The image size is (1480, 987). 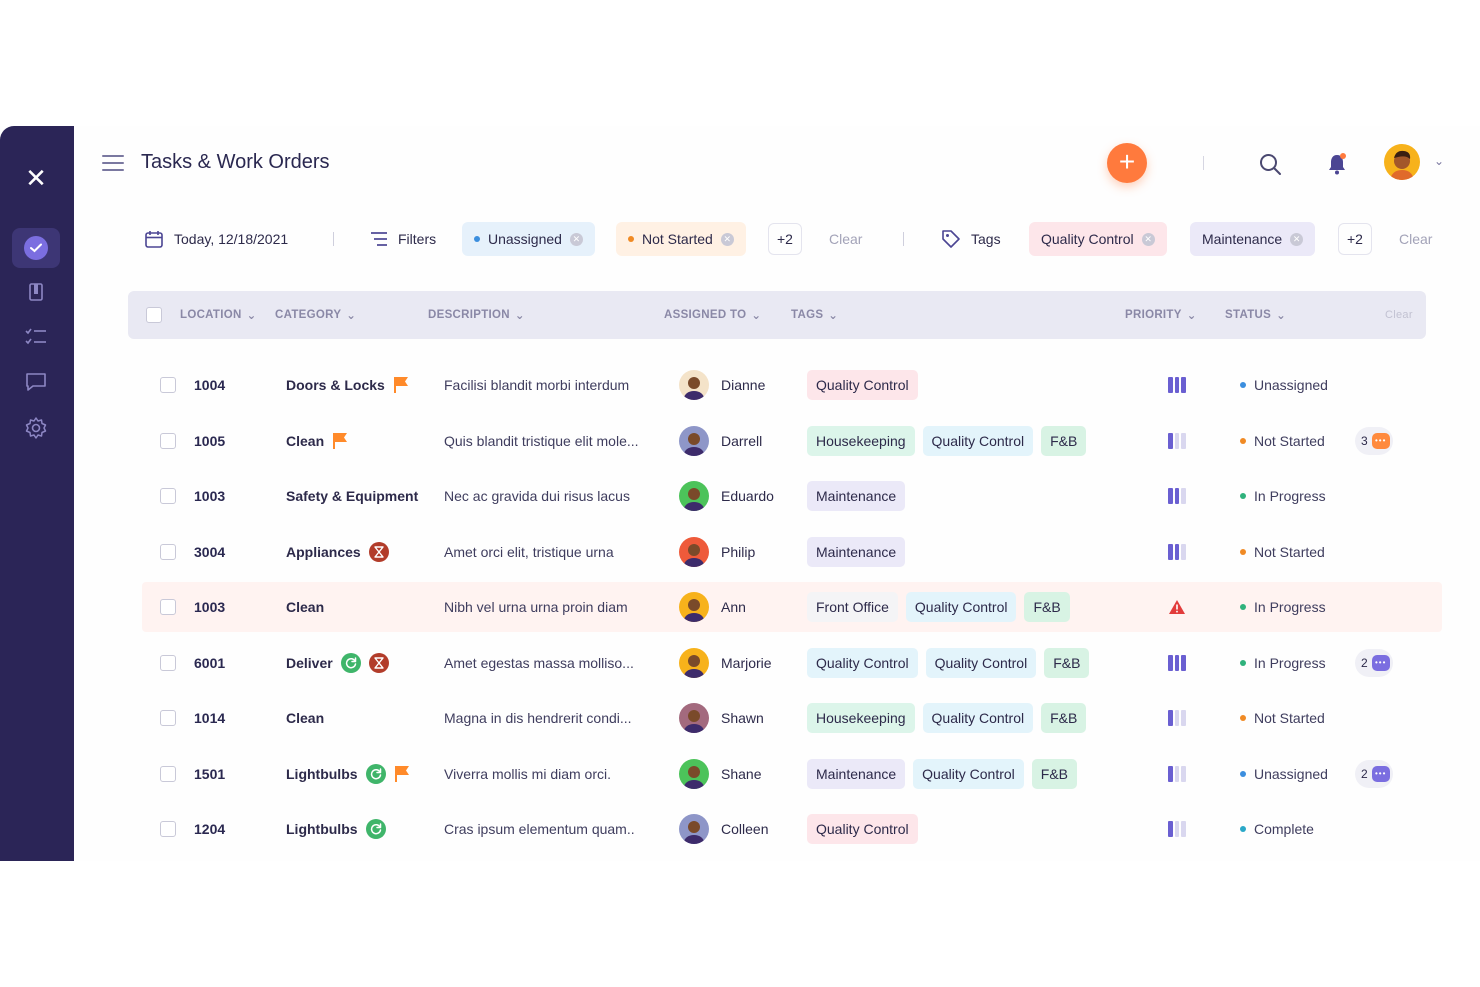 What do you see at coordinates (375, 773) in the screenshot?
I see `refresh-icon` at bounding box center [375, 773].